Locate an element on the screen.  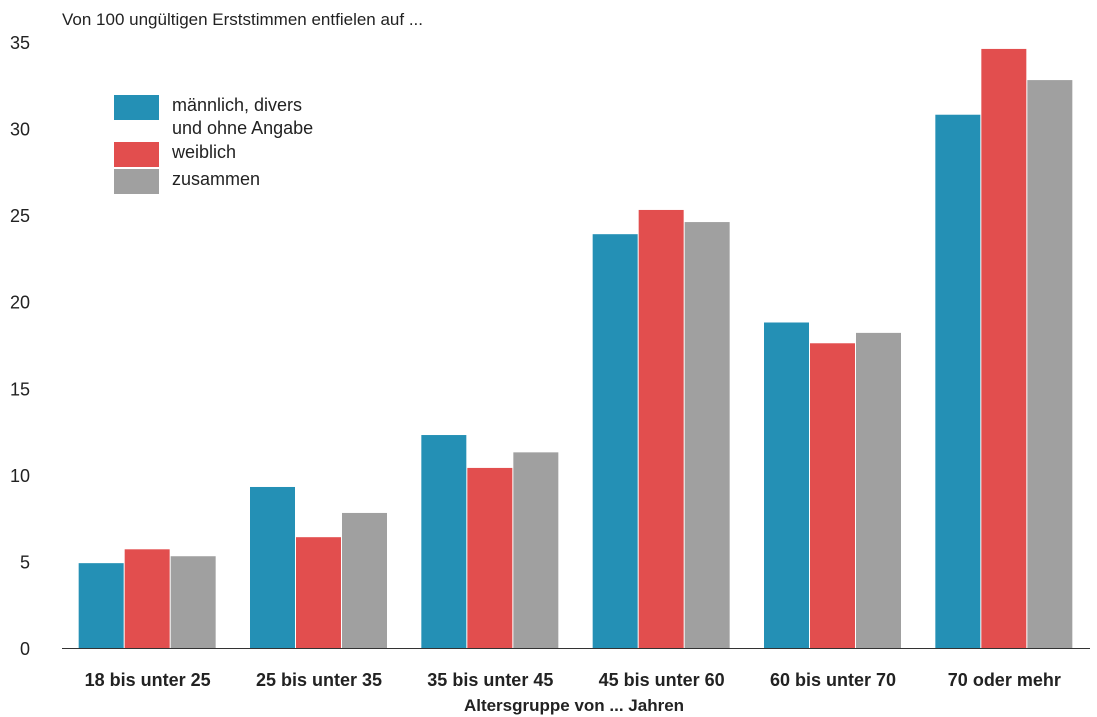
legend-label: weiblich is located at coordinates (203, 152).